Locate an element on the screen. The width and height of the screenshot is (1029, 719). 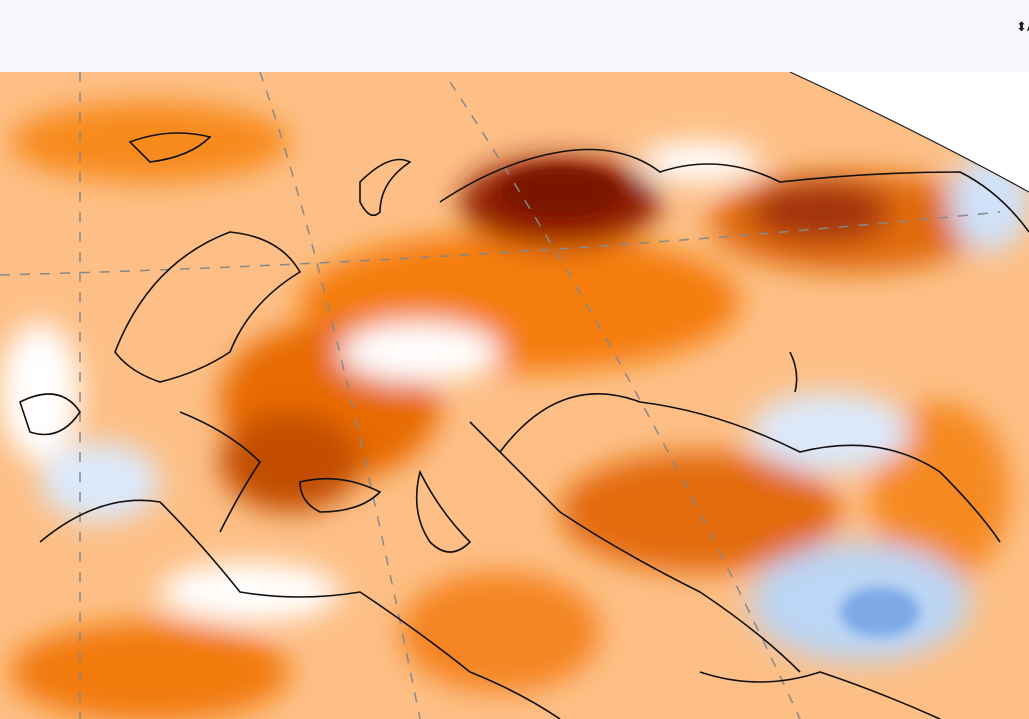
globe-edge is located at coordinates (909, 132).